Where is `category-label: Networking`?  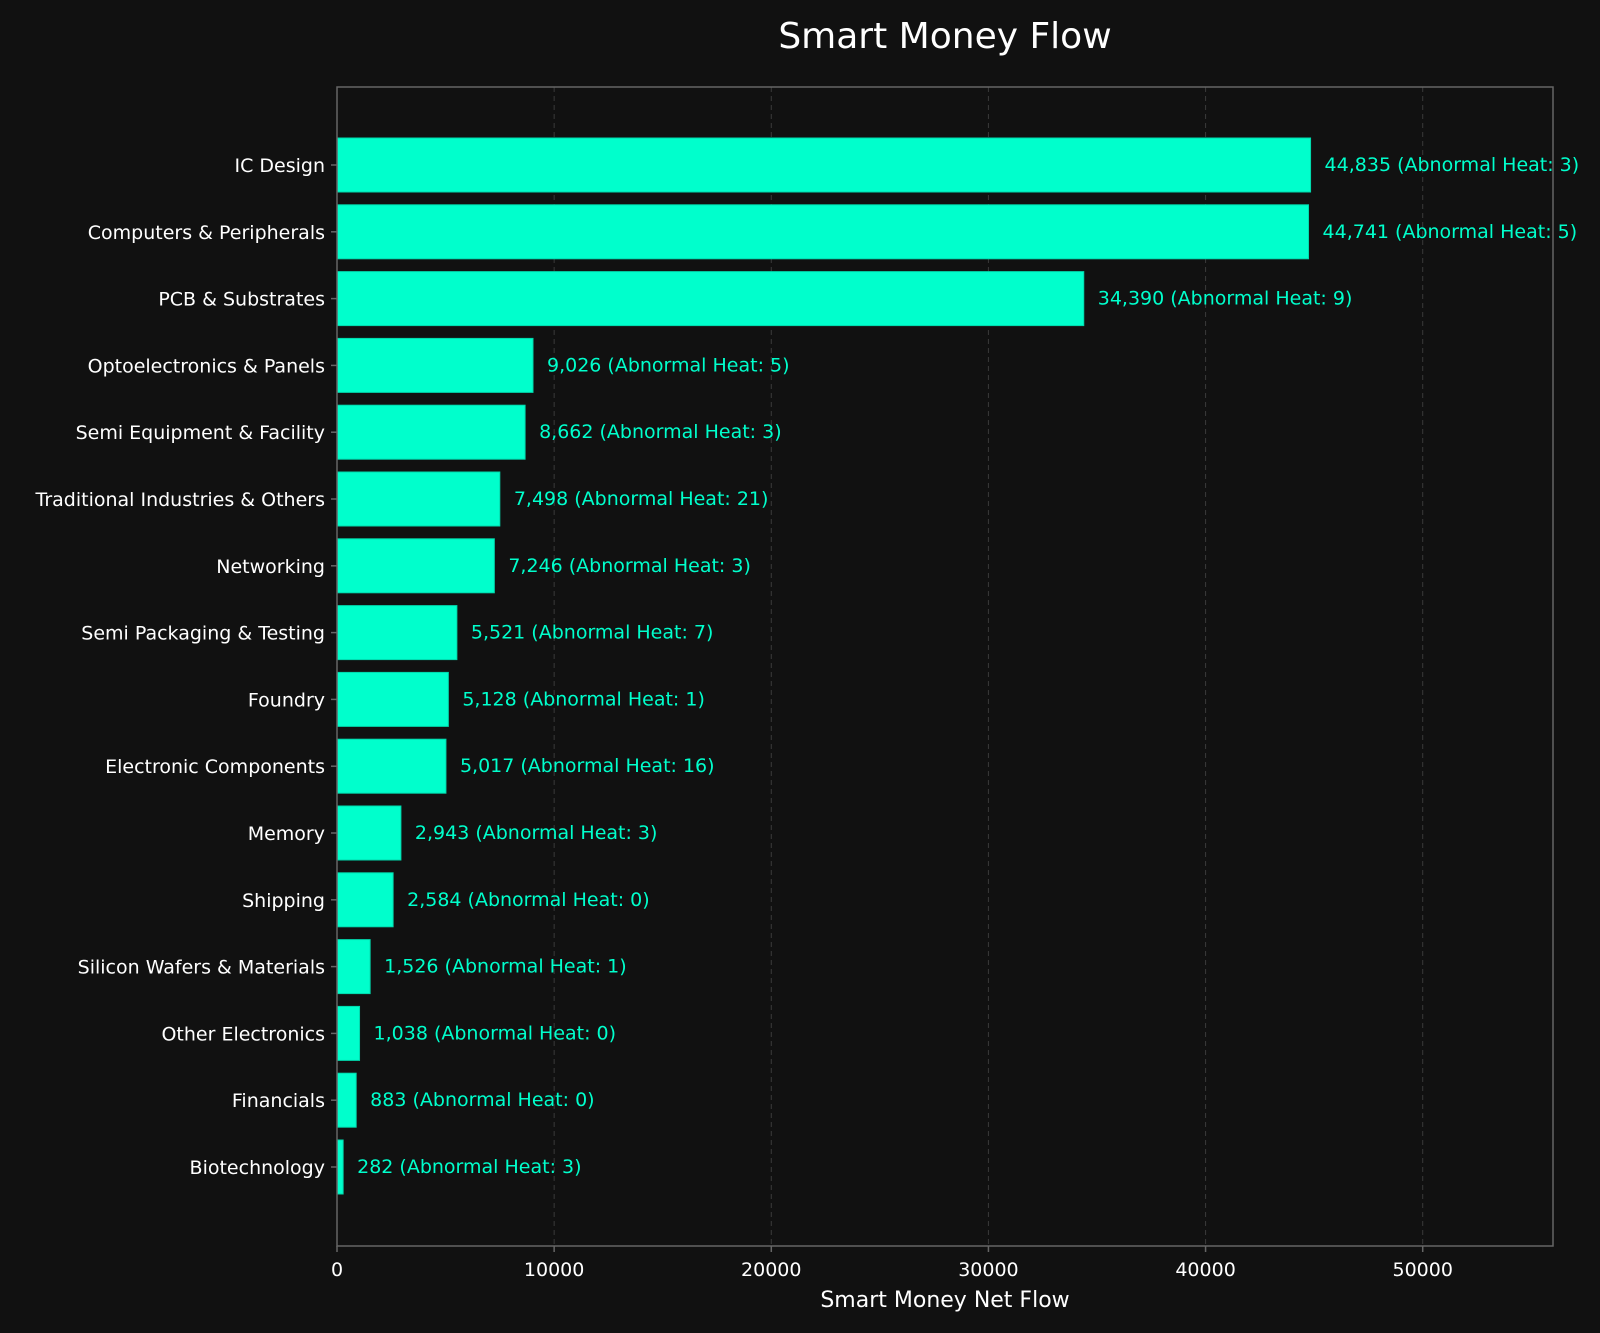
category-label: Networking is located at coordinates (270, 567).